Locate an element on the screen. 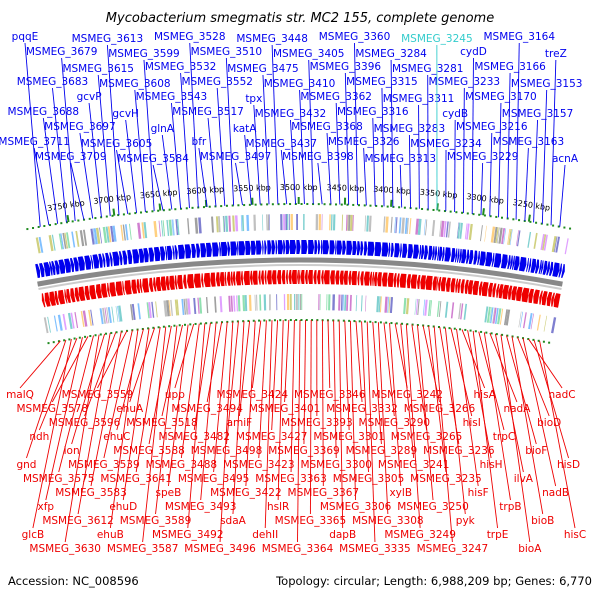  forward-gene-label: MSMEG_3281 is located at coordinates (428, 69).